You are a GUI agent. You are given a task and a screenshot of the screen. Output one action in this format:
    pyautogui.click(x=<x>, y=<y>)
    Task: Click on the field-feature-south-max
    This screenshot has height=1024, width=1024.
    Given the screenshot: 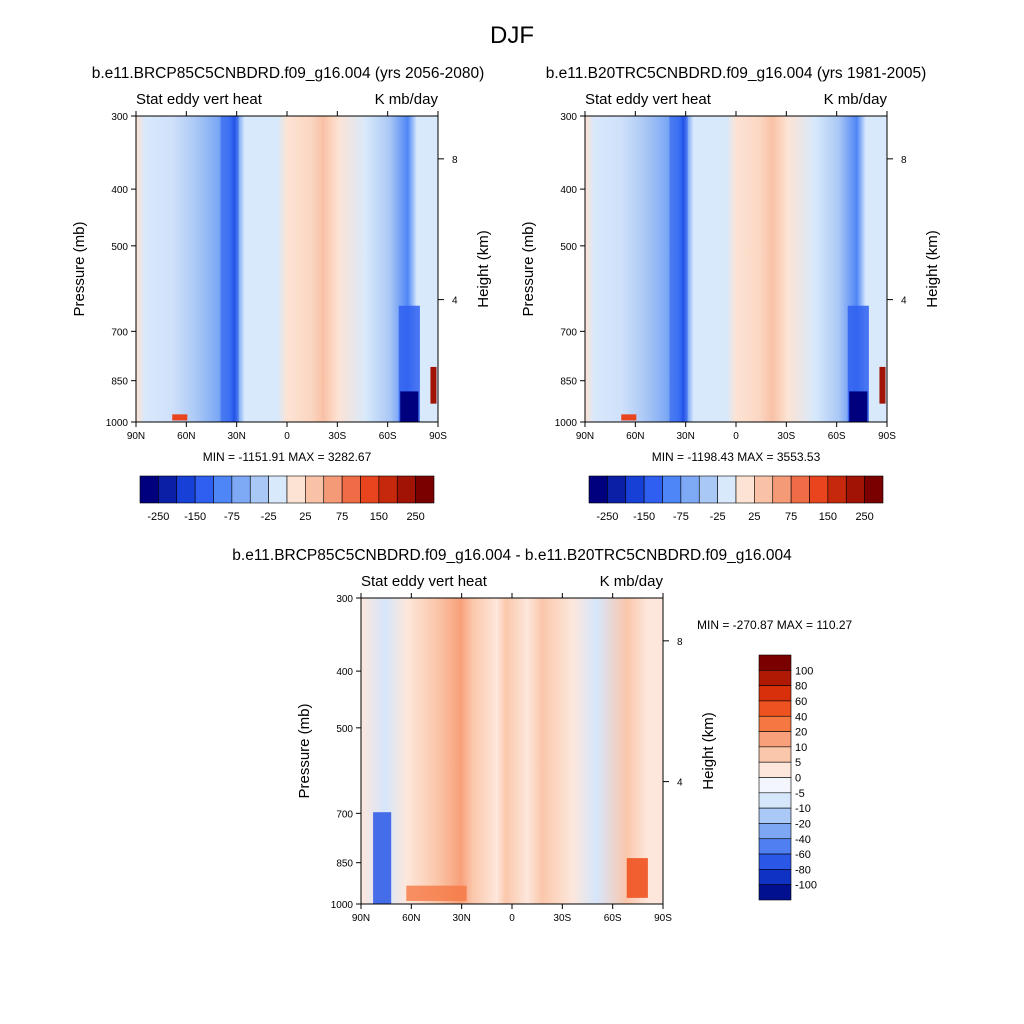 What is the action you would take?
    pyautogui.click(x=433, y=385)
    